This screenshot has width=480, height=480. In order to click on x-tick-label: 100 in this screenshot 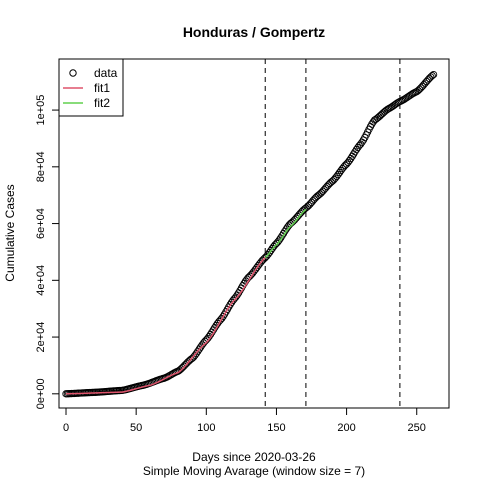, I will do `click(206, 428)`.